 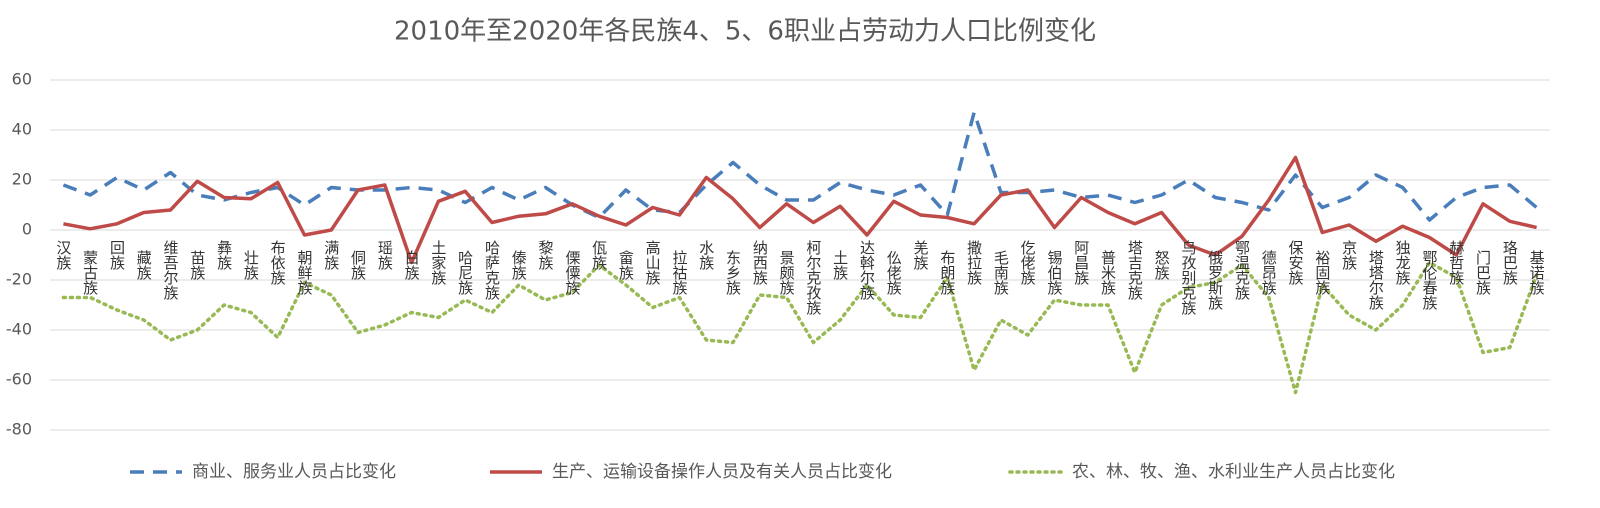 I want to click on x-tick-label: 塔吉克族, so click(x=1135, y=270).